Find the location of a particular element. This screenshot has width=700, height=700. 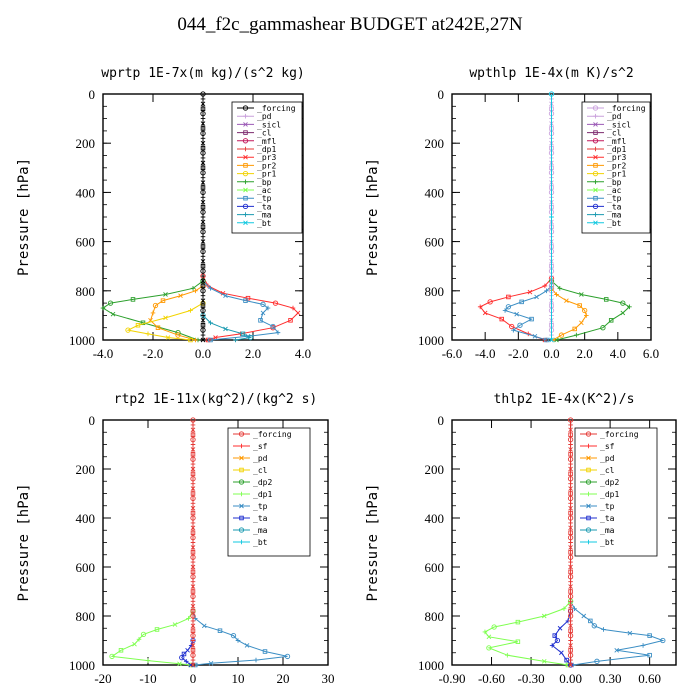

y-tick-label: 200 is located at coordinates (86, 469).